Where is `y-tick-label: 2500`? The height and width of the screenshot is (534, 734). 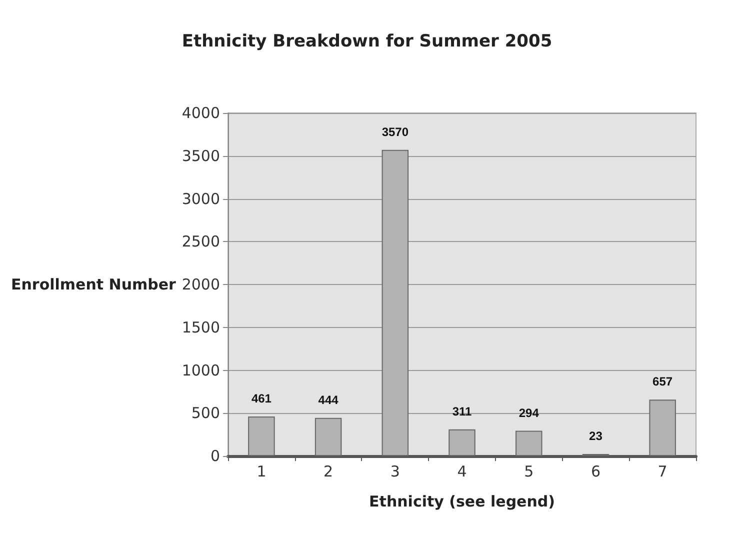
y-tick-label: 2500 is located at coordinates (201, 241).